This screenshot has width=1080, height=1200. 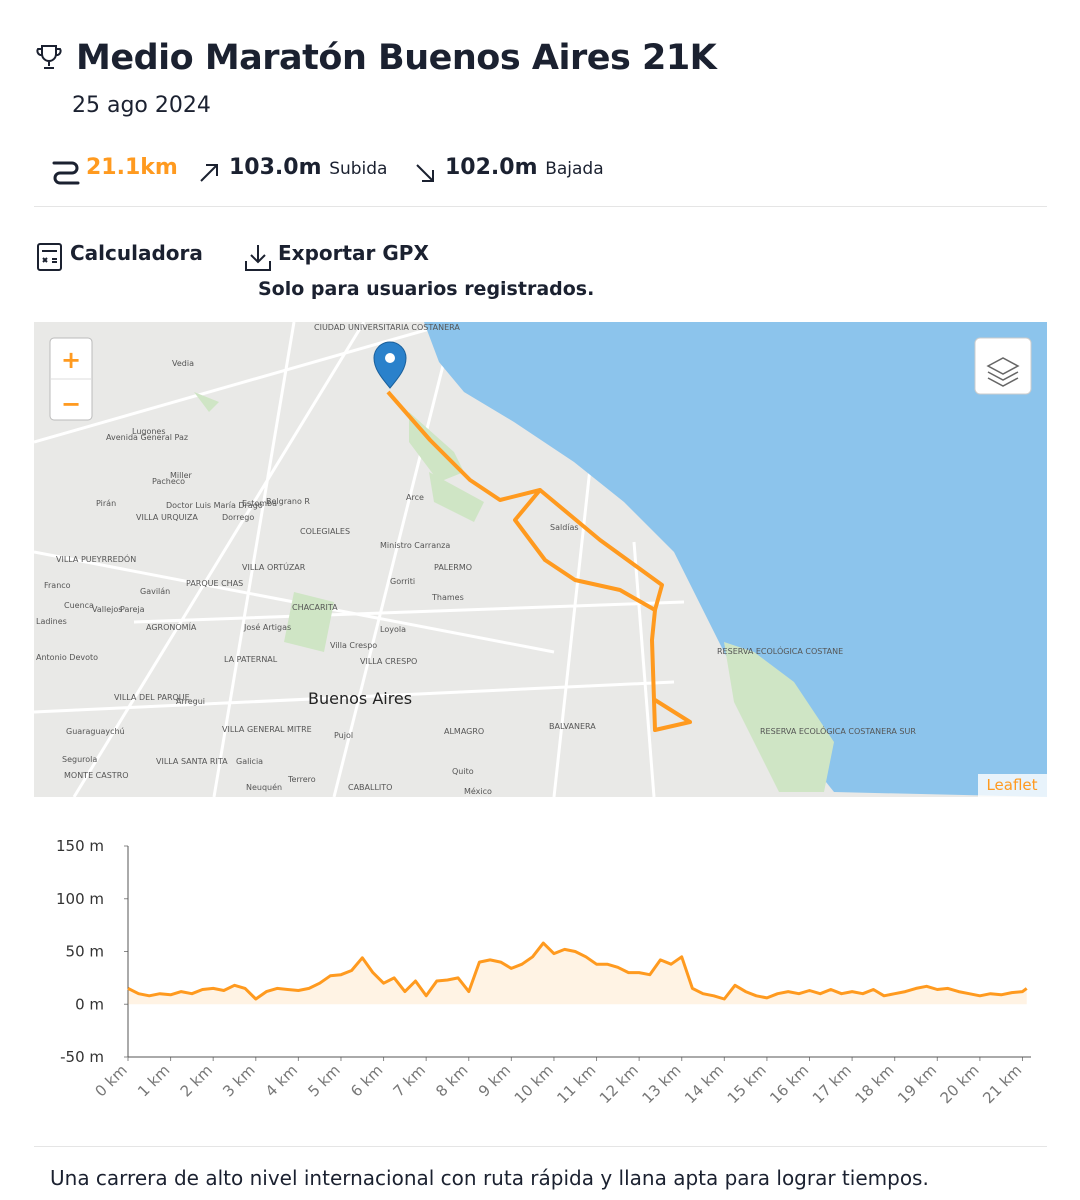 What do you see at coordinates (572, 726) in the screenshot?
I see `map-label: BALVANERA` at bounding box center [572, 726].